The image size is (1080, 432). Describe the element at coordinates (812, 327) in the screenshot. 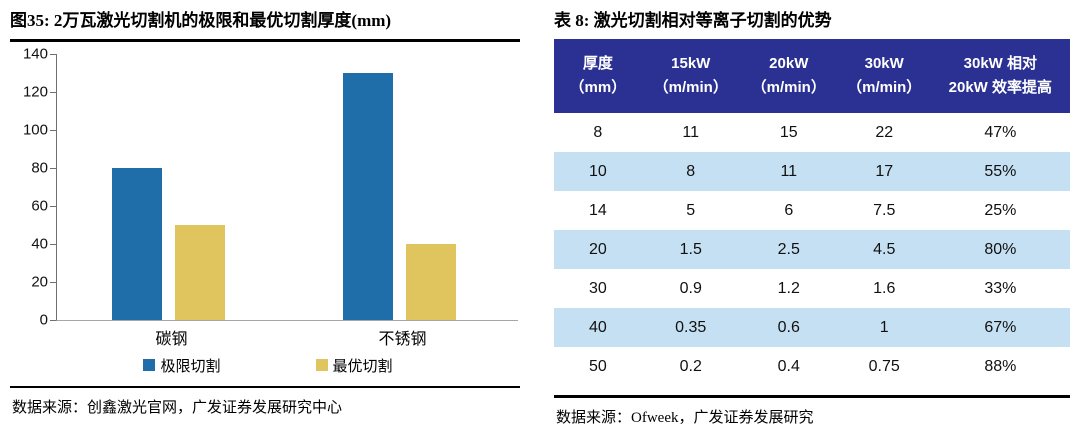

I see `table-row: 40 0.35 0.6 1 67%` at that location.